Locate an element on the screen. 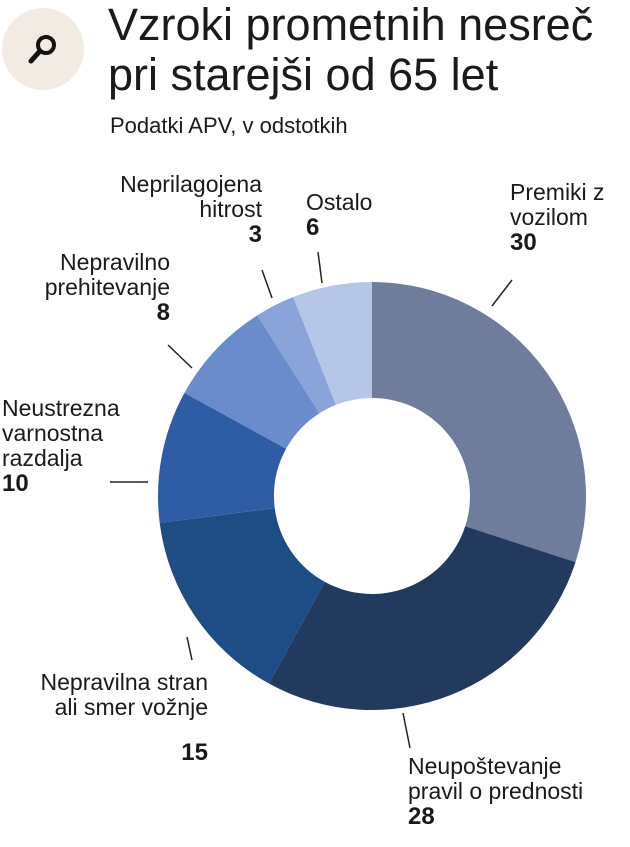 The width and height of the screenshot is (630, 847). value-ostalo: 6 is located at coordinates (313, 227).